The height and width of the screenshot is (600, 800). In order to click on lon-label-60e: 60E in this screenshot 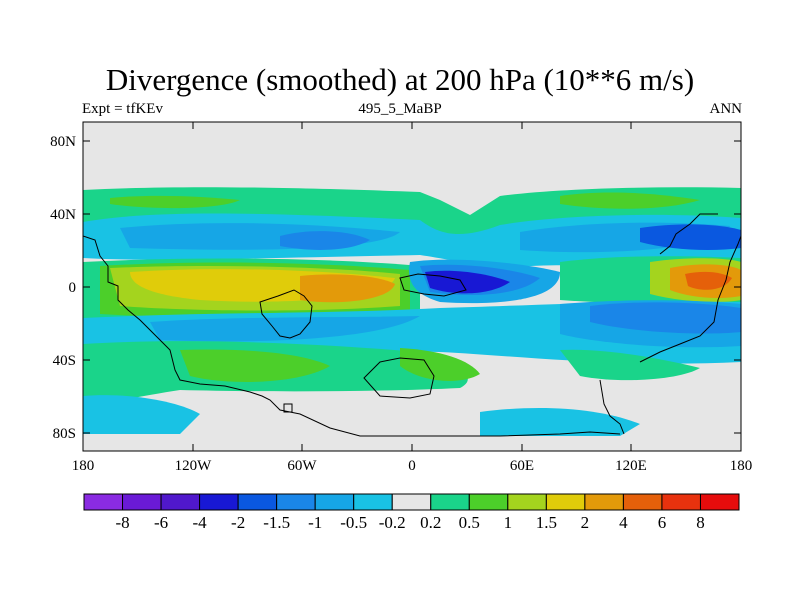, I will do `click(522, 466)`.